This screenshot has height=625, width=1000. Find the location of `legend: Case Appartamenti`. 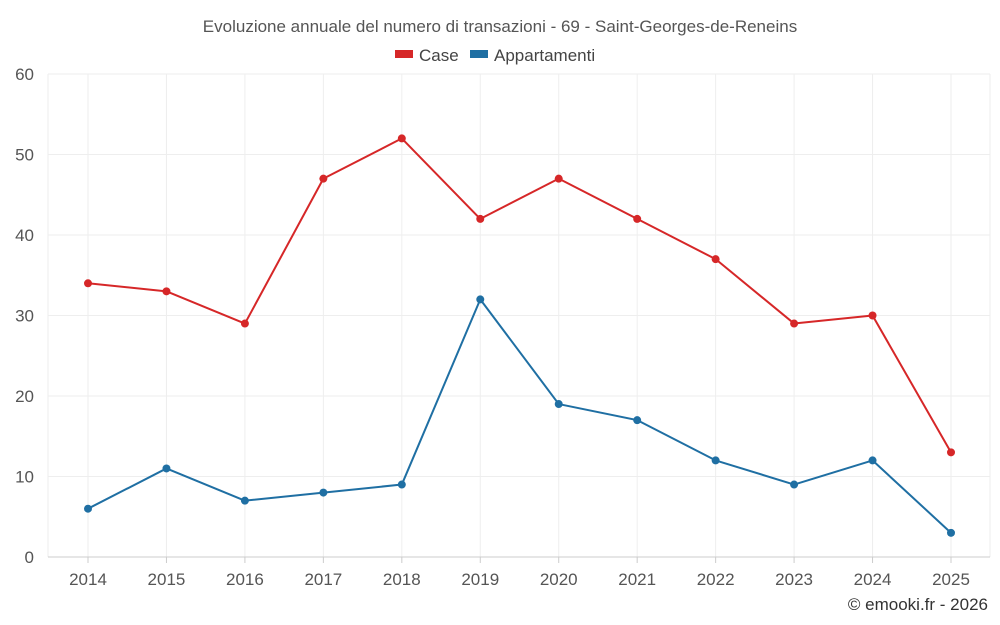

legend: Case Appartamenti is located at coordinates (495, 55).